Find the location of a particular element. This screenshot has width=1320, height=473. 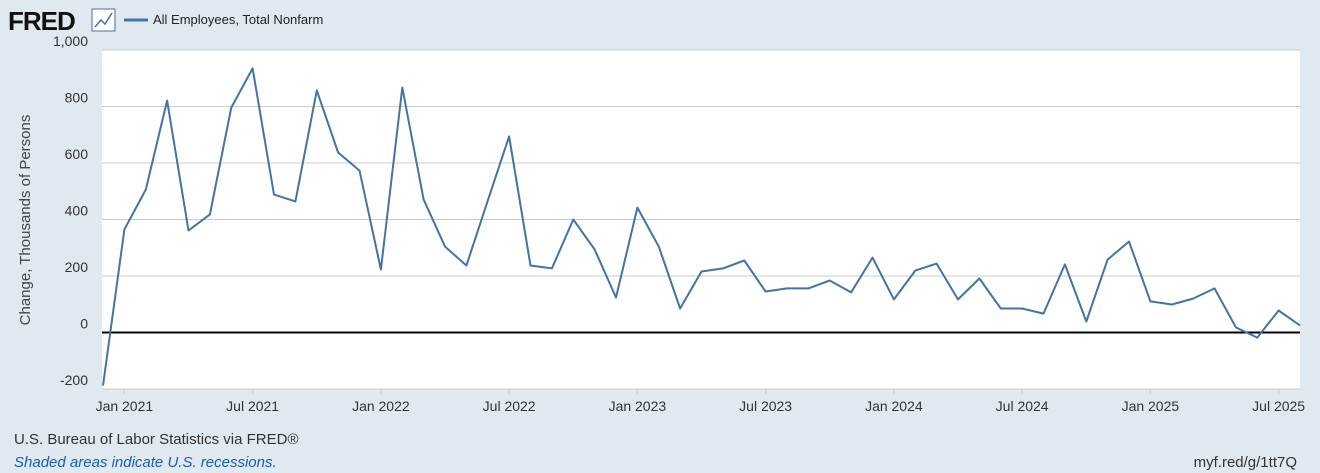

x-tick-label: Jan 2025 is located at coordinates (1151, 406).